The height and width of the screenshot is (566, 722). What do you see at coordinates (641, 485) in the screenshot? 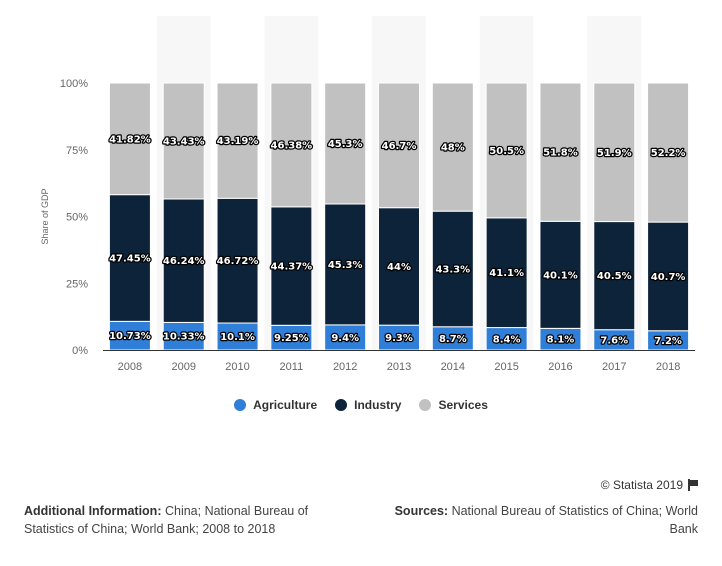
I see `credit-text: © Statista 2019` at bounding box center [641, 485].